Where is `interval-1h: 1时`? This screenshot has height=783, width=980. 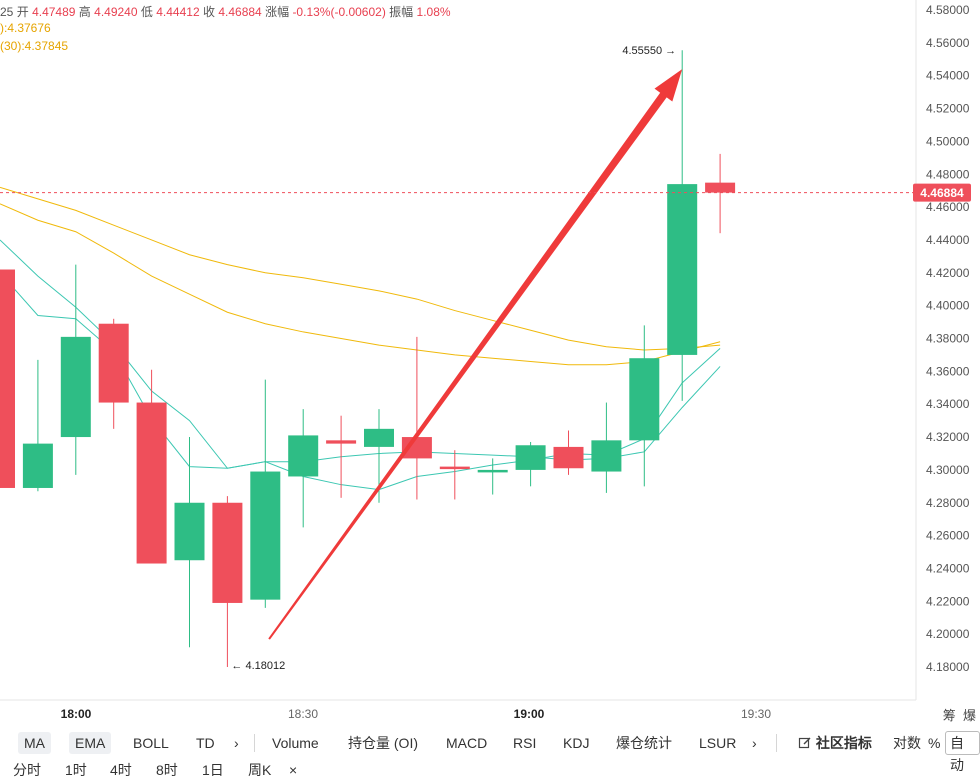 interval-1h: 1时 is located at coordinates (76, 770).